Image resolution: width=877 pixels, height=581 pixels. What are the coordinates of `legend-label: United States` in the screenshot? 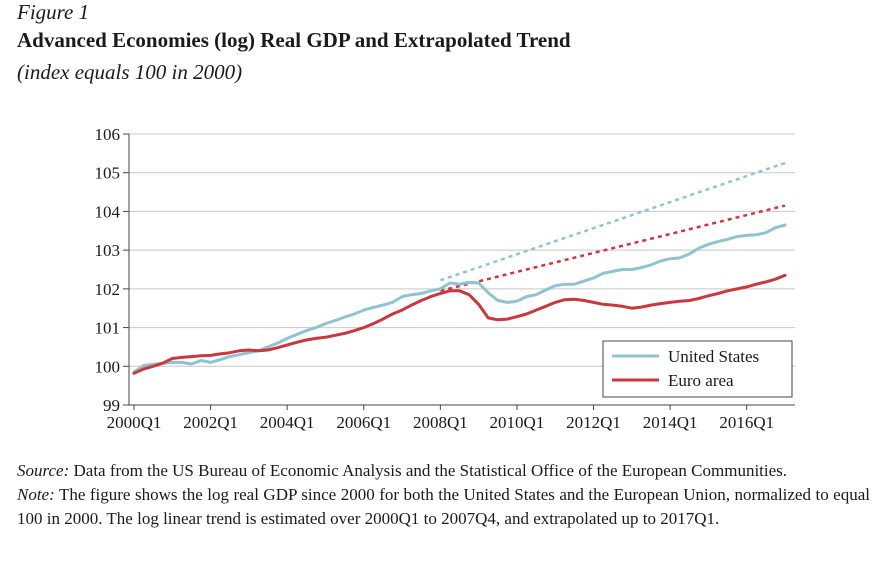 It's located at (713, 356).